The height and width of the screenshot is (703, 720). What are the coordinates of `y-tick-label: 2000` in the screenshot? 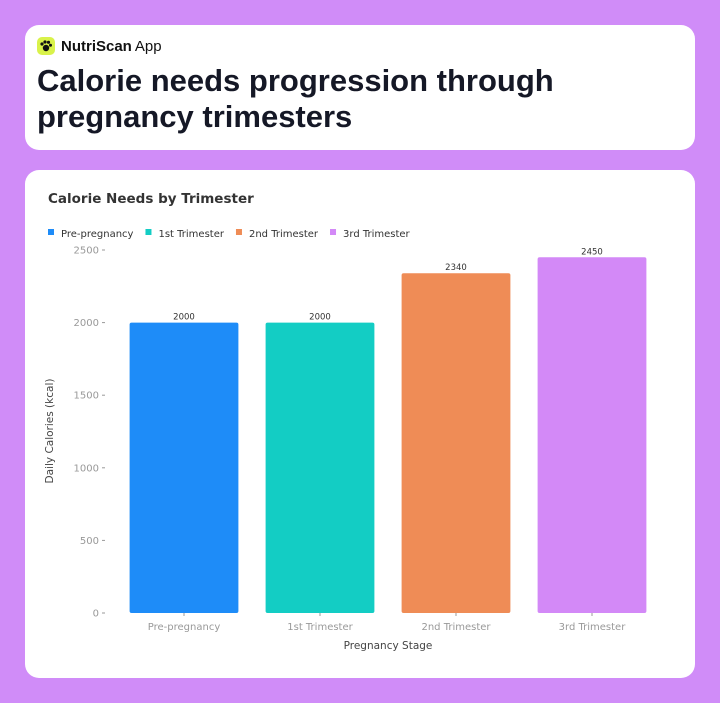 It's located at (86, 323).